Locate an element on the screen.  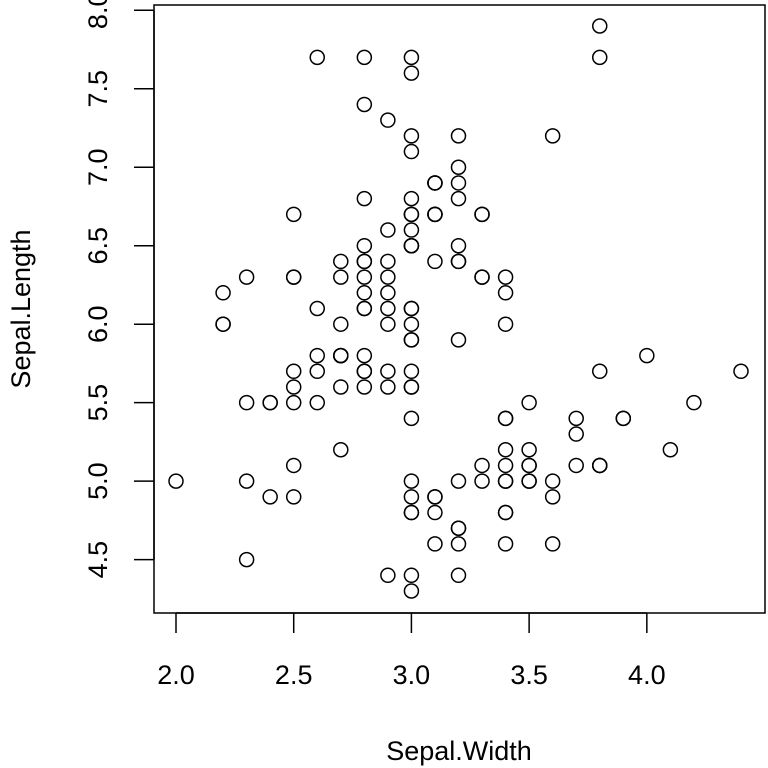
y-tick-label: 5.0 is located at coordinates (98, 481).